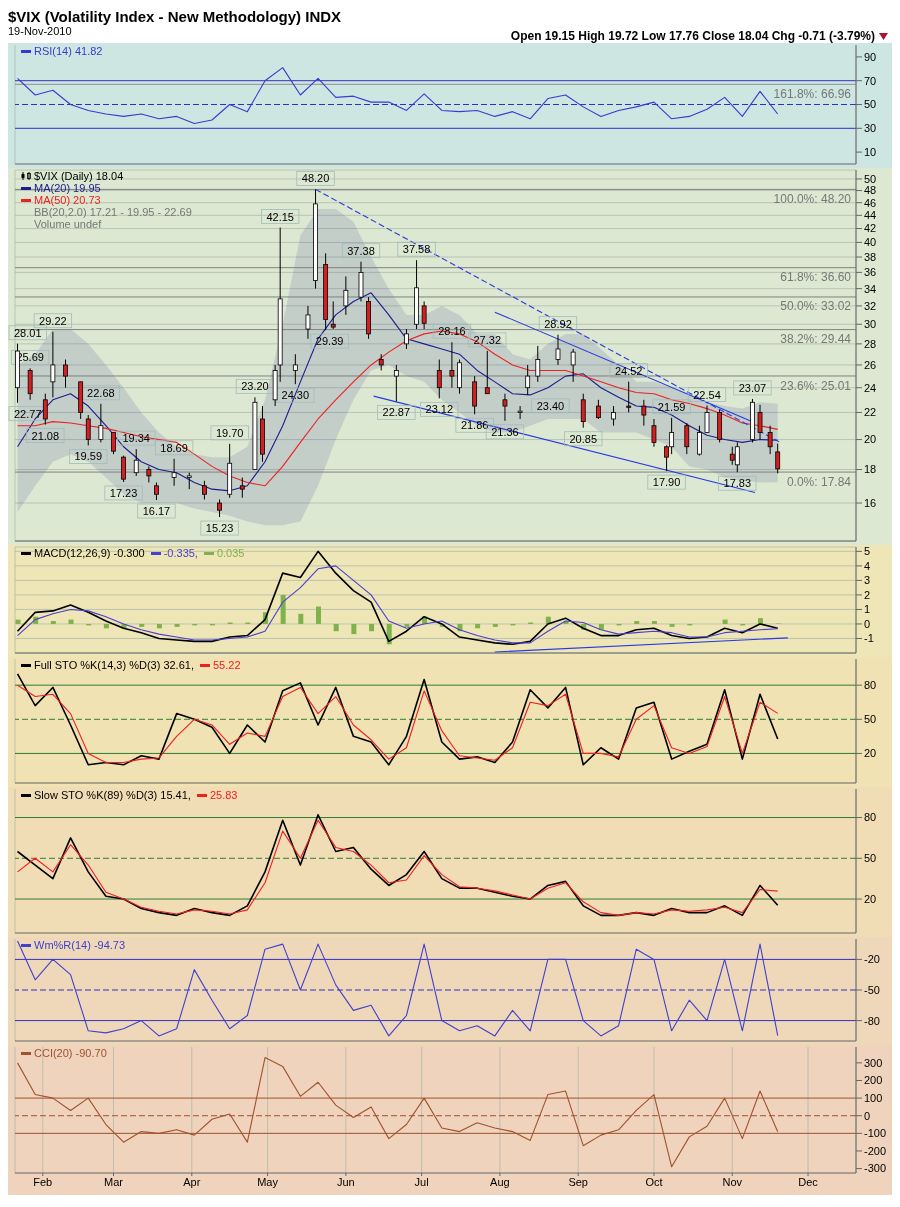  Describe the element at coordinates (870, 80) in the screenshot. I see `y-tick-label: 70` at that location.